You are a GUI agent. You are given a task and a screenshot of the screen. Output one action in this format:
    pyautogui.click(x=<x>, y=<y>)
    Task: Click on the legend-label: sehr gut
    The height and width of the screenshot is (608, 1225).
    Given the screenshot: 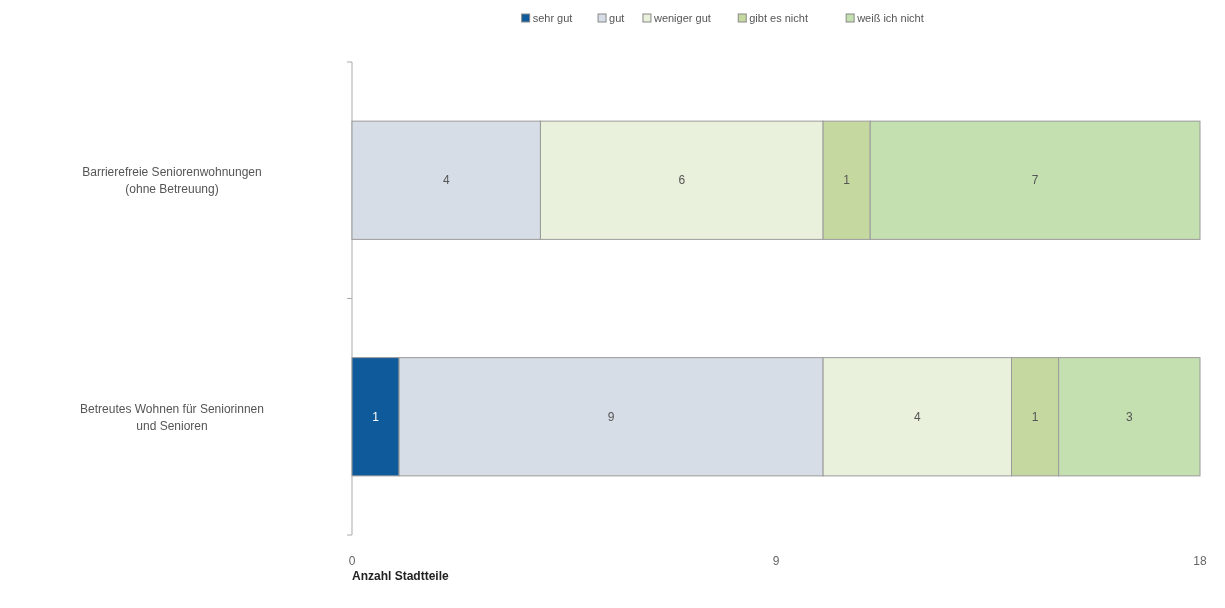 What is the action you would take?
    pyautogui.click(x=552, y=18)
    